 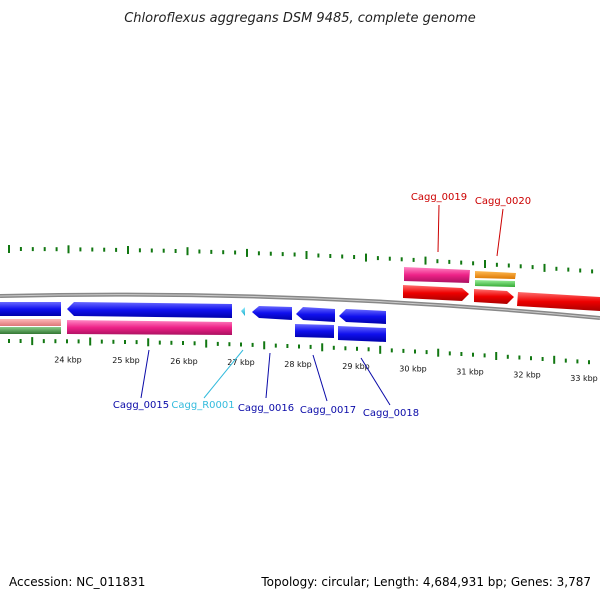 I want to click on gene-cagg-0018-mrna, so click(x=362, y=334).